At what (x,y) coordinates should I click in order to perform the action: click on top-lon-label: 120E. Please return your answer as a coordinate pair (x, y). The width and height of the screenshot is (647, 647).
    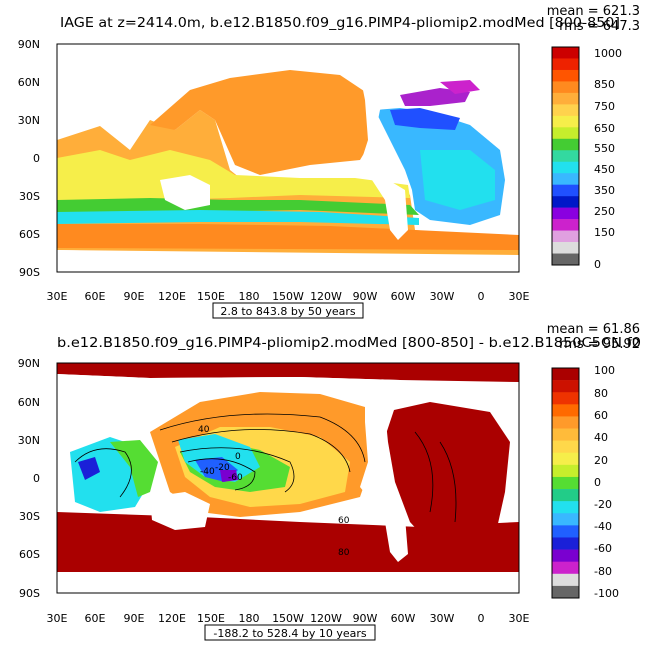
    Looking at the image, I should click on (172, 296).